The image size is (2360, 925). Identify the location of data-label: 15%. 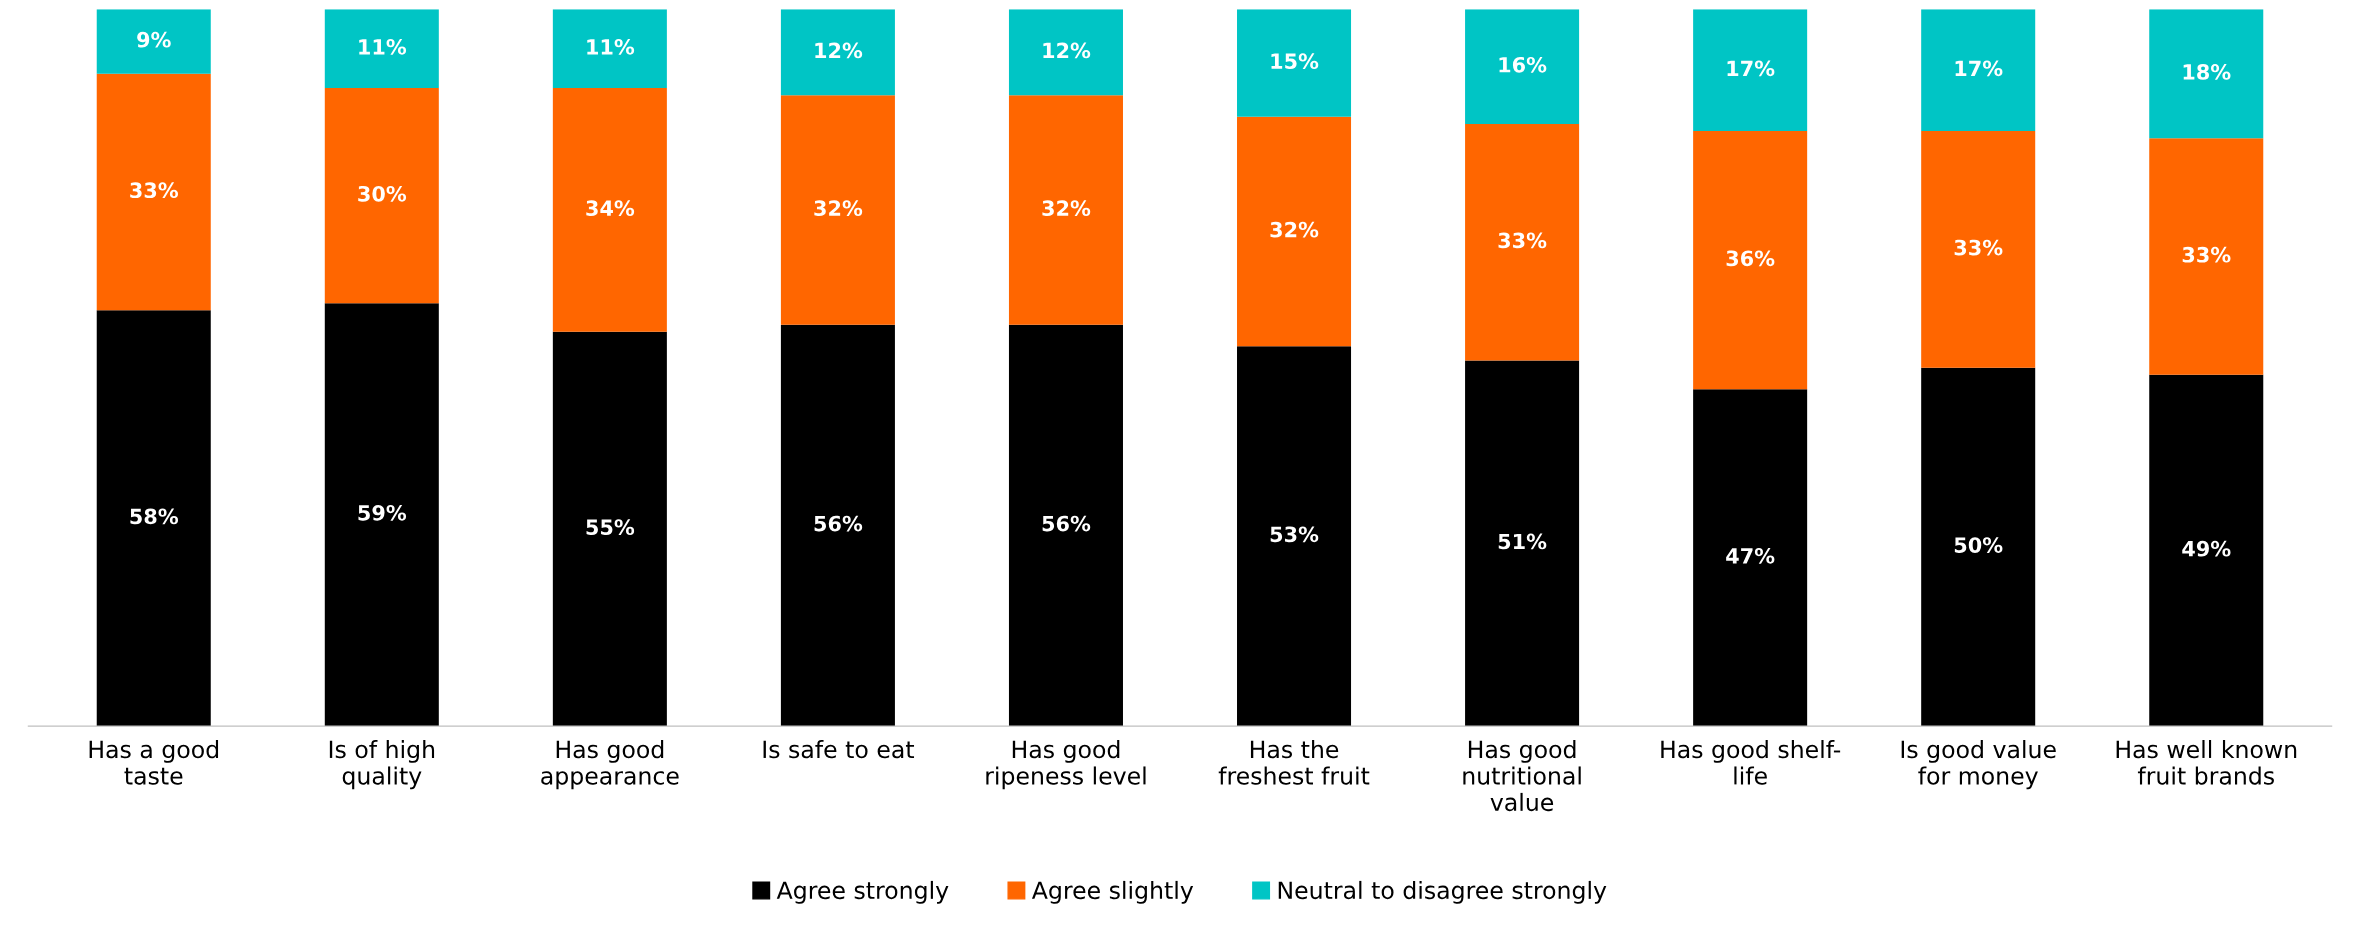
(1295, 61).